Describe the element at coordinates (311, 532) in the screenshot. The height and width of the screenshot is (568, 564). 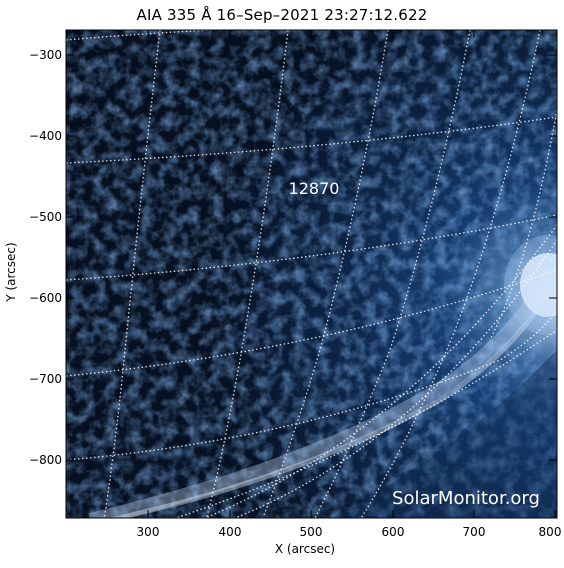
I see `x-tick-label: 500` at that location.